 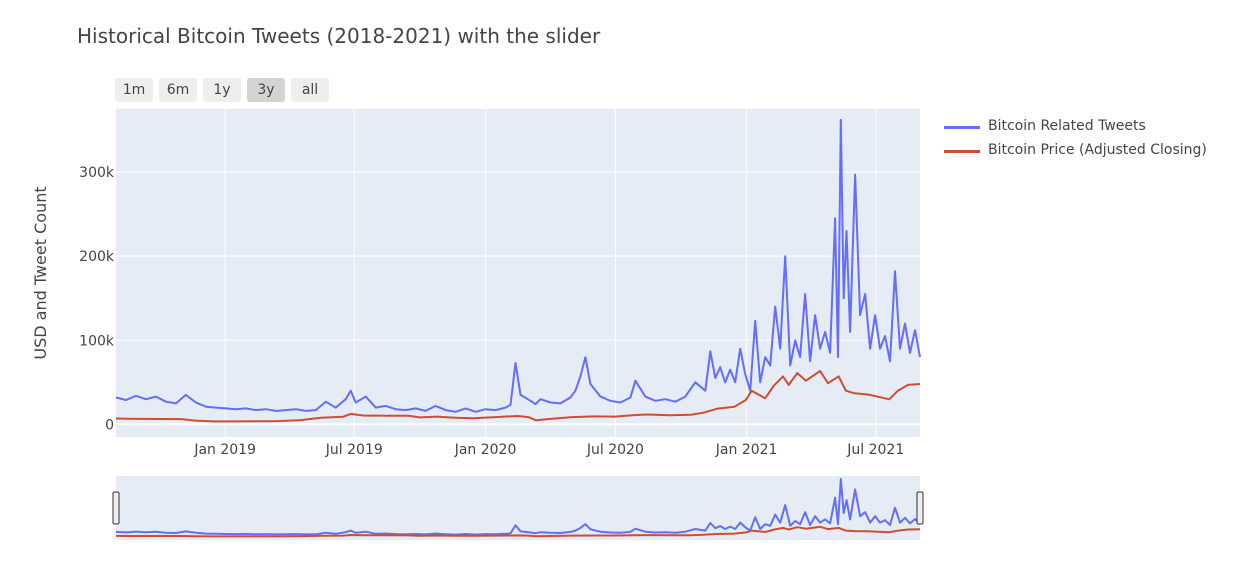 I want to click on series-line-price, so click(x=518, y=396).